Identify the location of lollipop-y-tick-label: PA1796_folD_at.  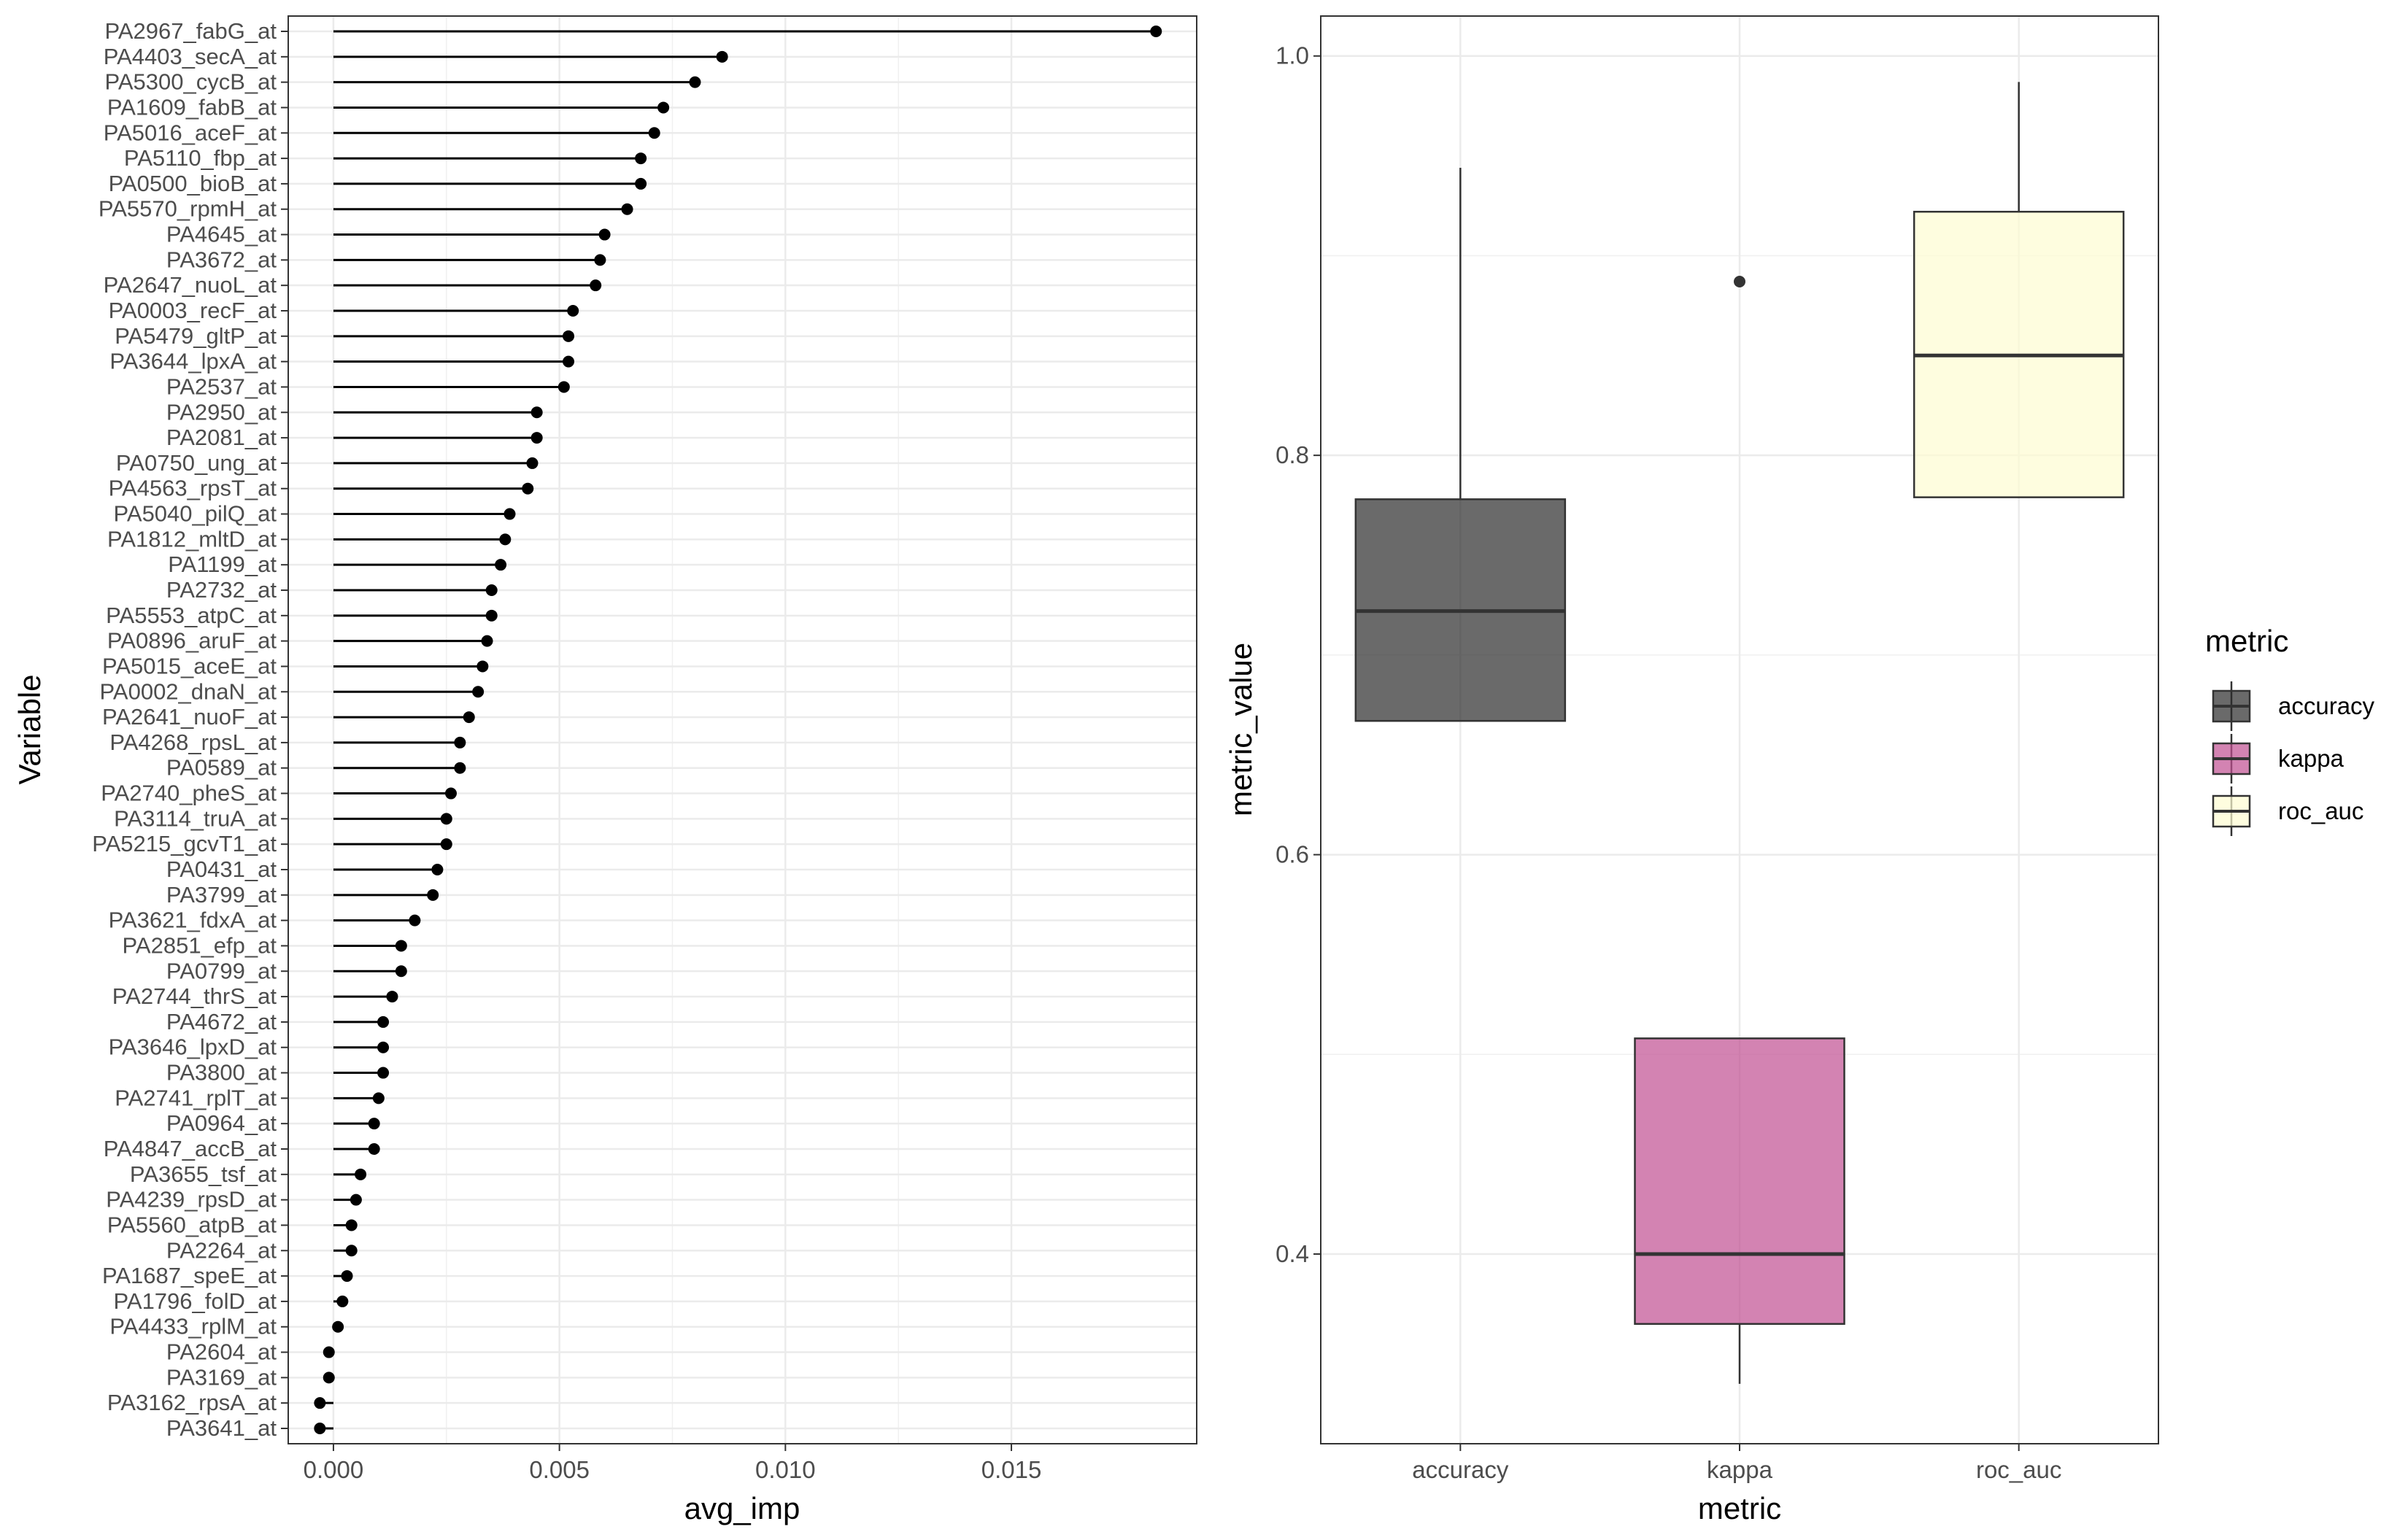
(195, 1301).